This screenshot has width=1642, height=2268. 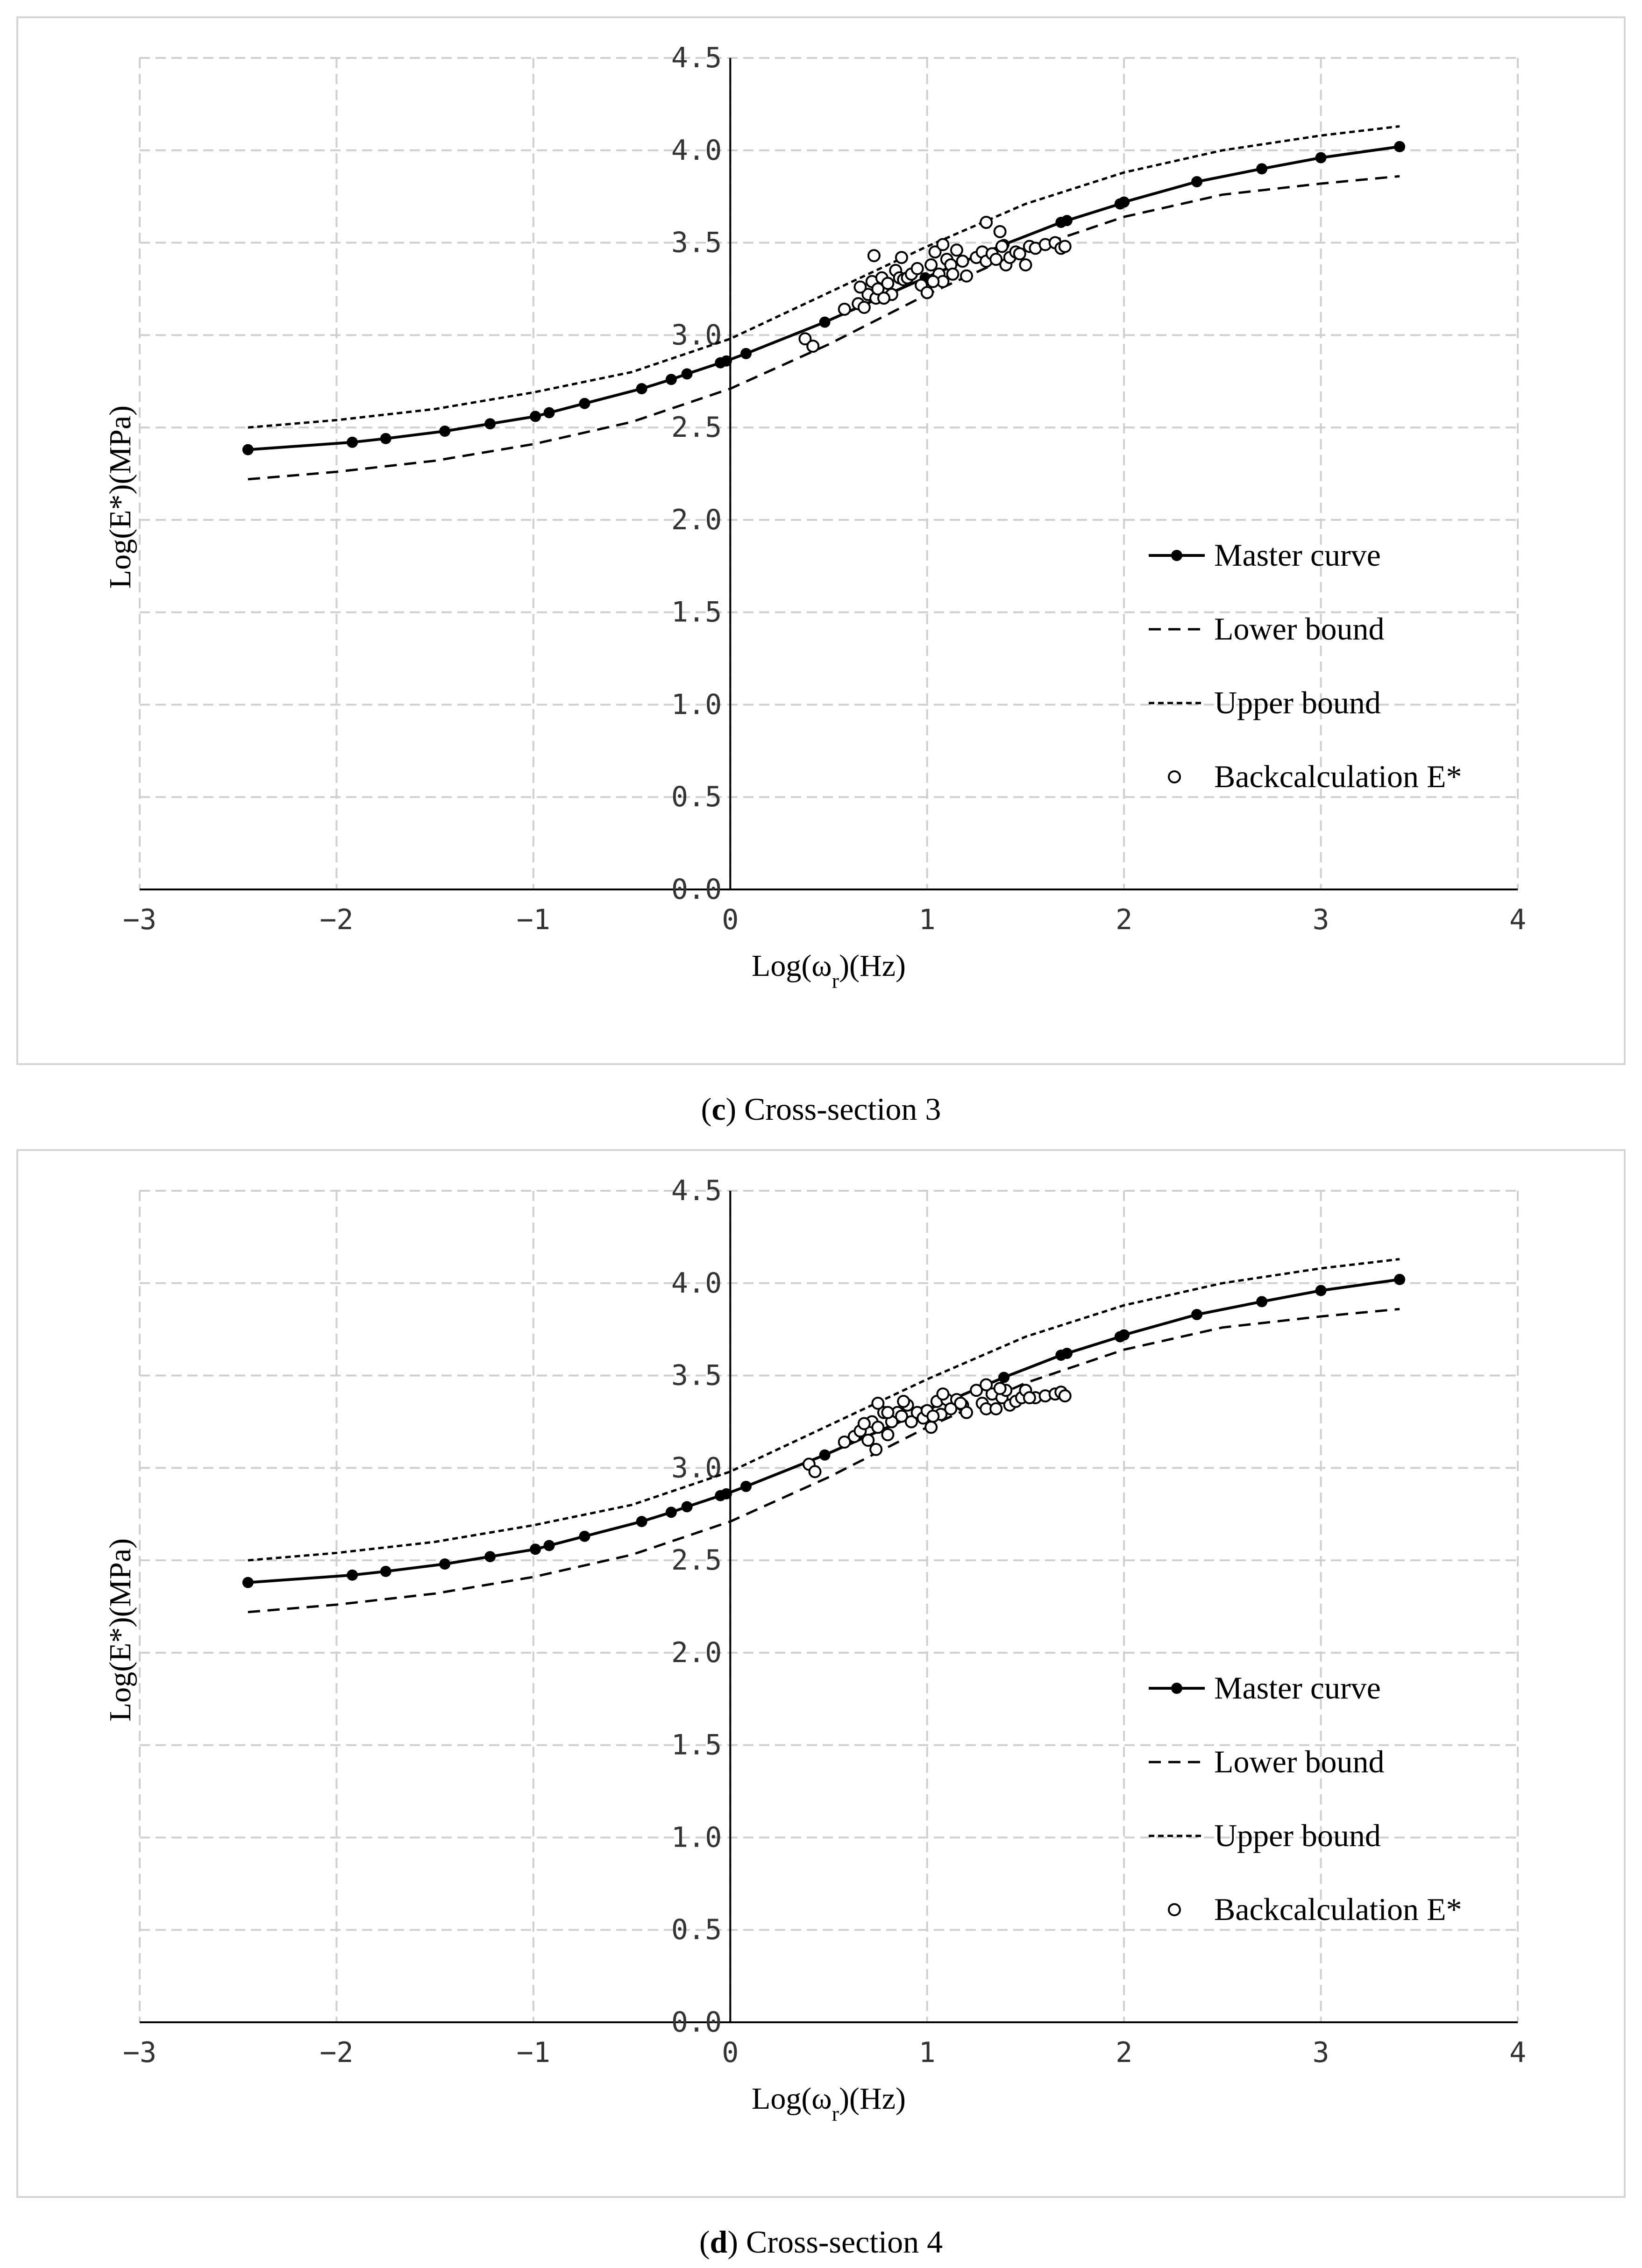 I want to click on chart1-x-tick-label: 3, so click(x=1321, y=2052).